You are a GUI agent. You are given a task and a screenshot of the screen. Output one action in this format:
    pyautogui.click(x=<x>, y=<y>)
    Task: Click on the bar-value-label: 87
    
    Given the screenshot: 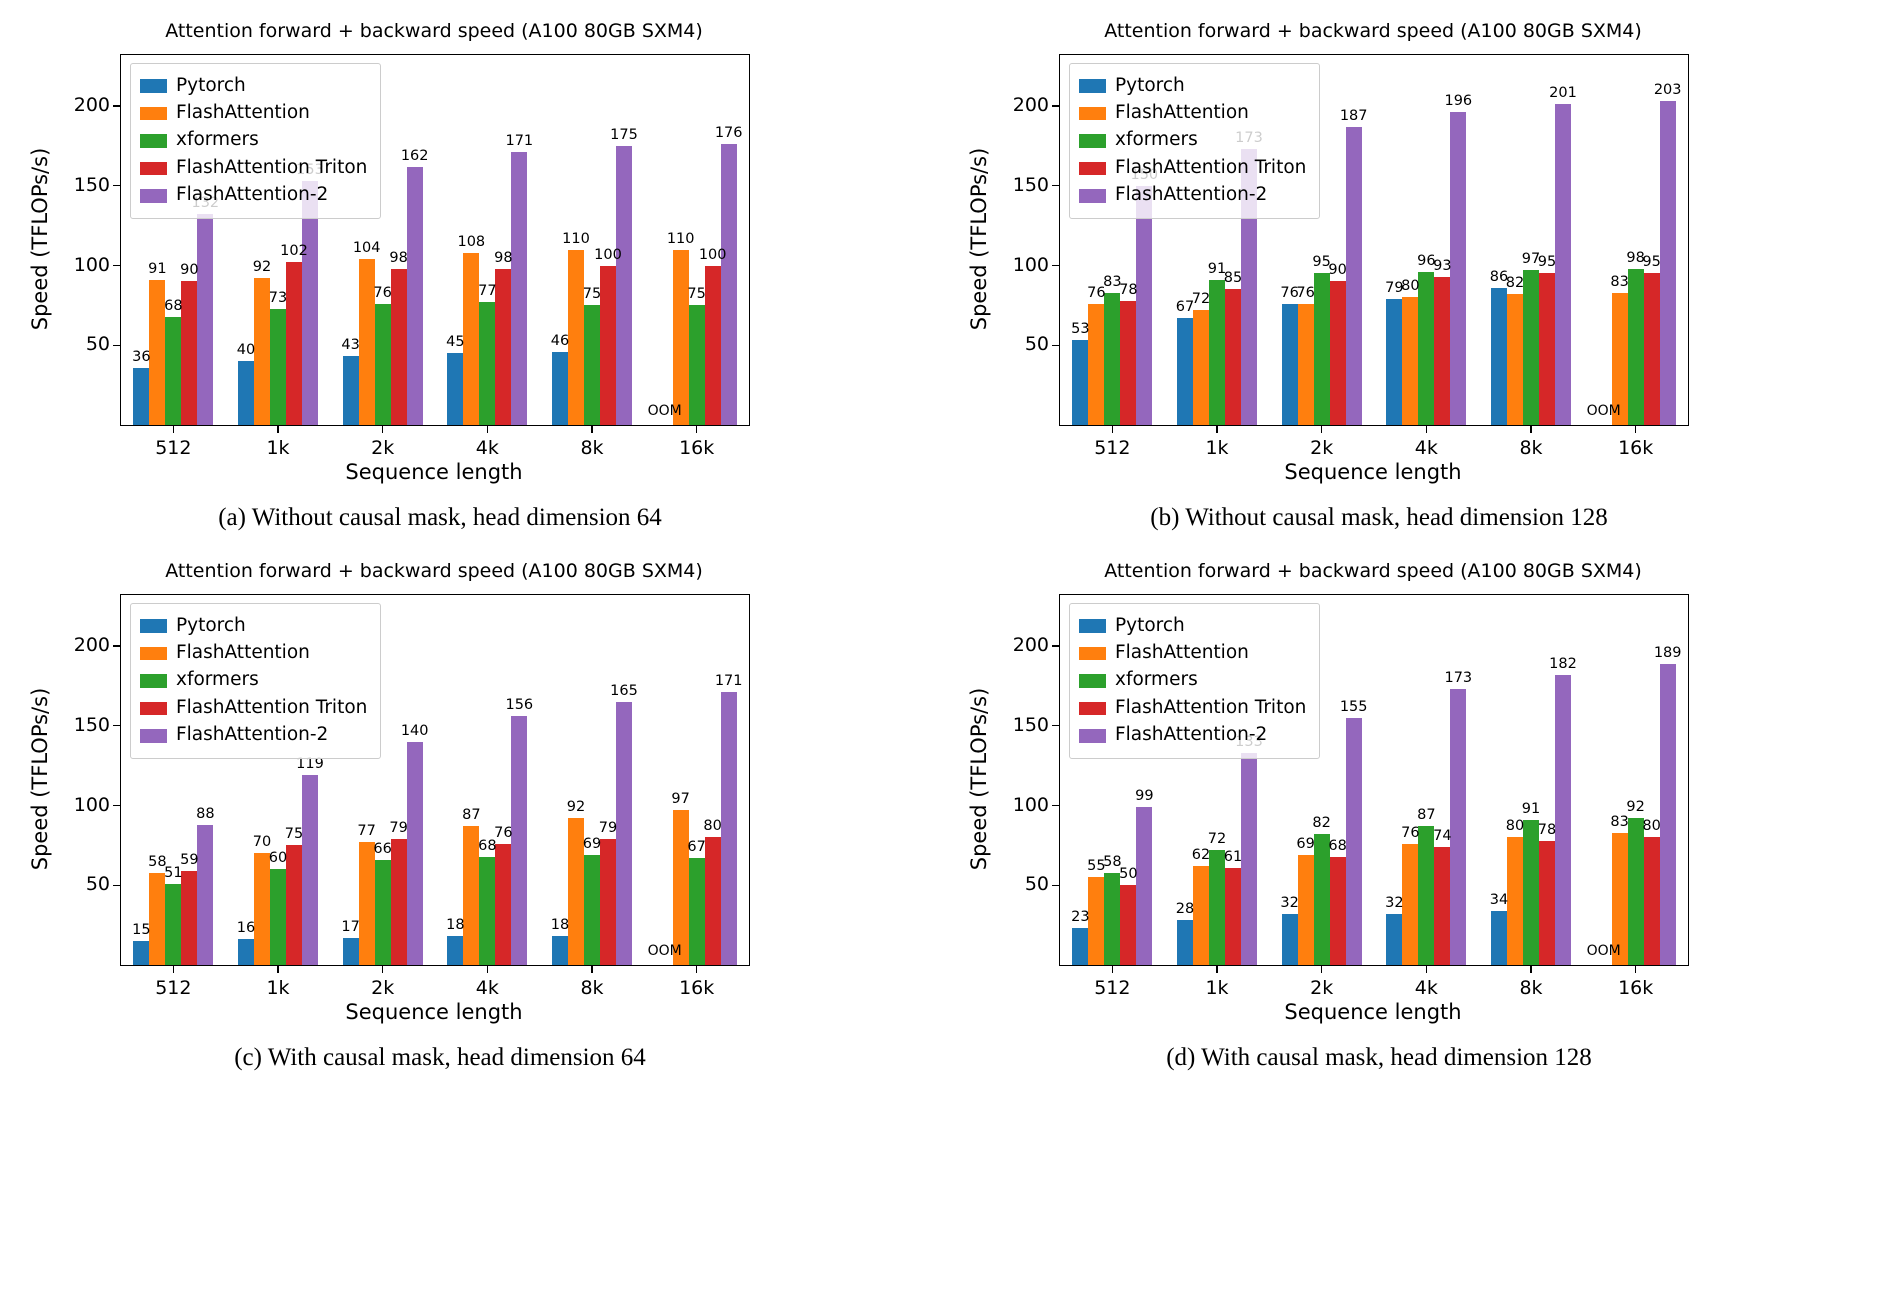 What is the action you would take?
    pyautogui.click(x=1426, y=815)
    